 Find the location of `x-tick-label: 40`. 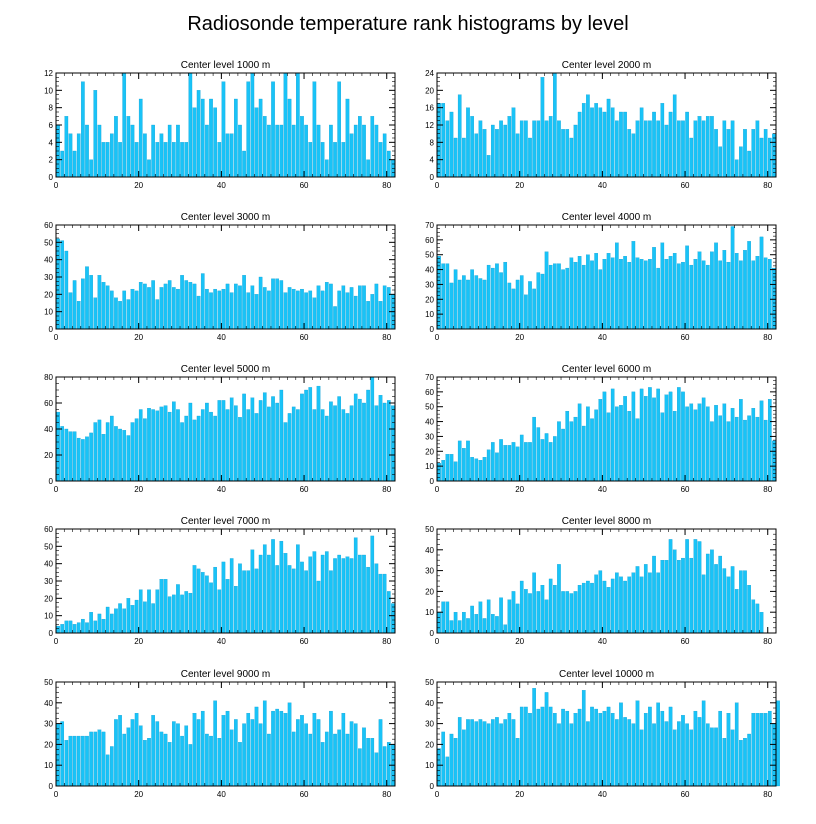

x-tick-label: 40 is located at coordinates (602, 489).